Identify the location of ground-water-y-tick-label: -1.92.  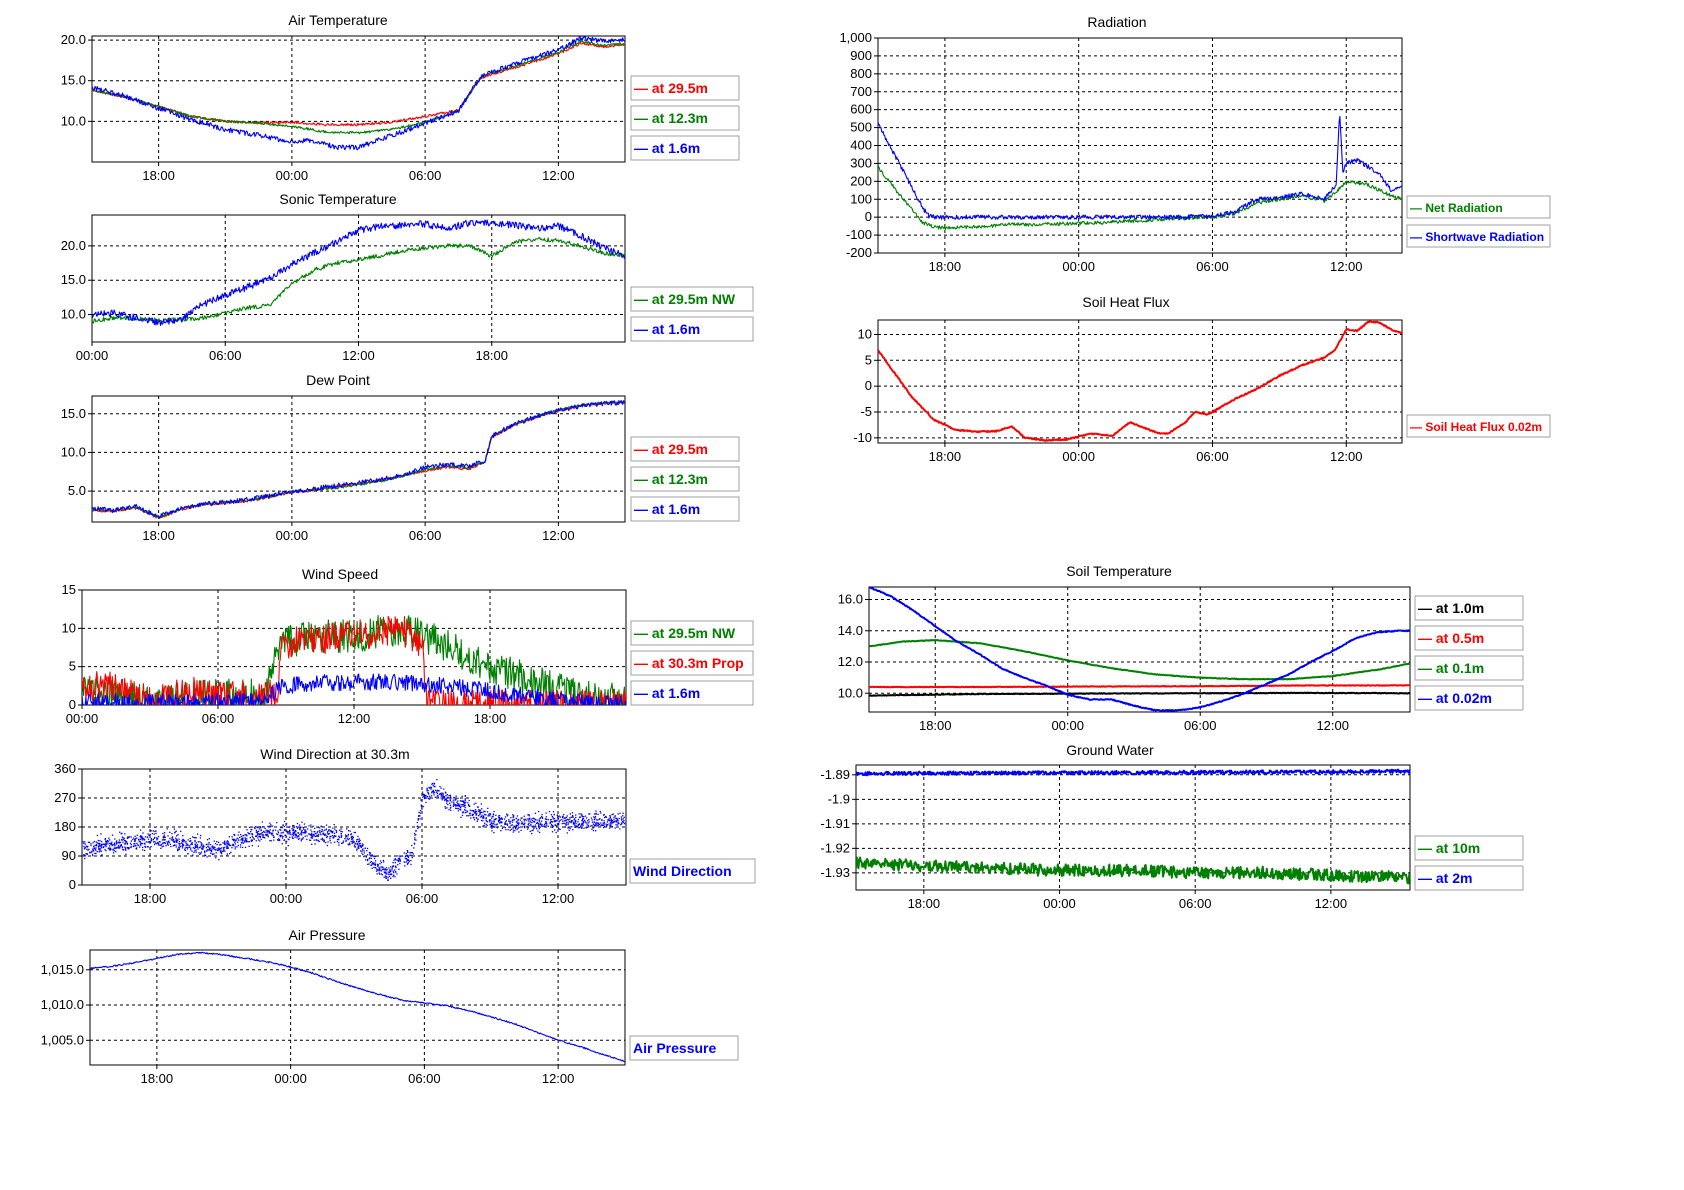
(835, 847).